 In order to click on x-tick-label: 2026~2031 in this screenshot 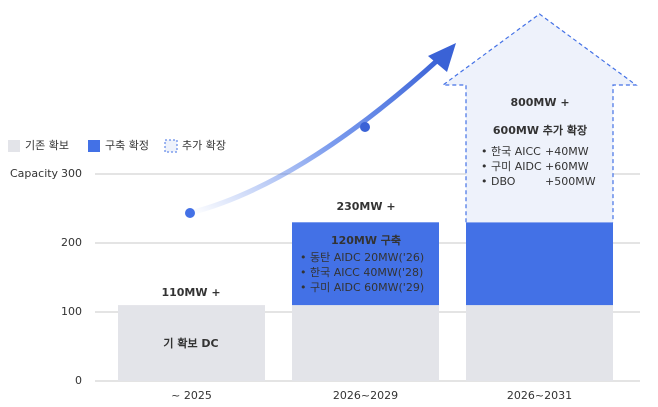, I will do `click(539, 395)`.